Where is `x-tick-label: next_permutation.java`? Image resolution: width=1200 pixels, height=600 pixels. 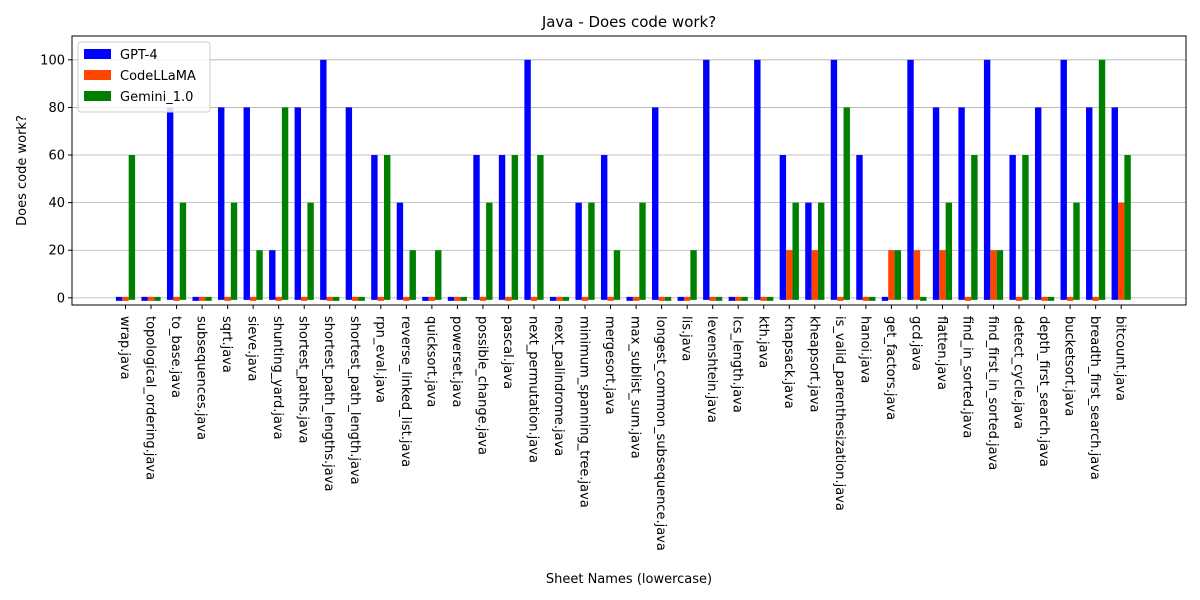 x-tick-label: next_permutation.java is located at coordinates (532, 389).